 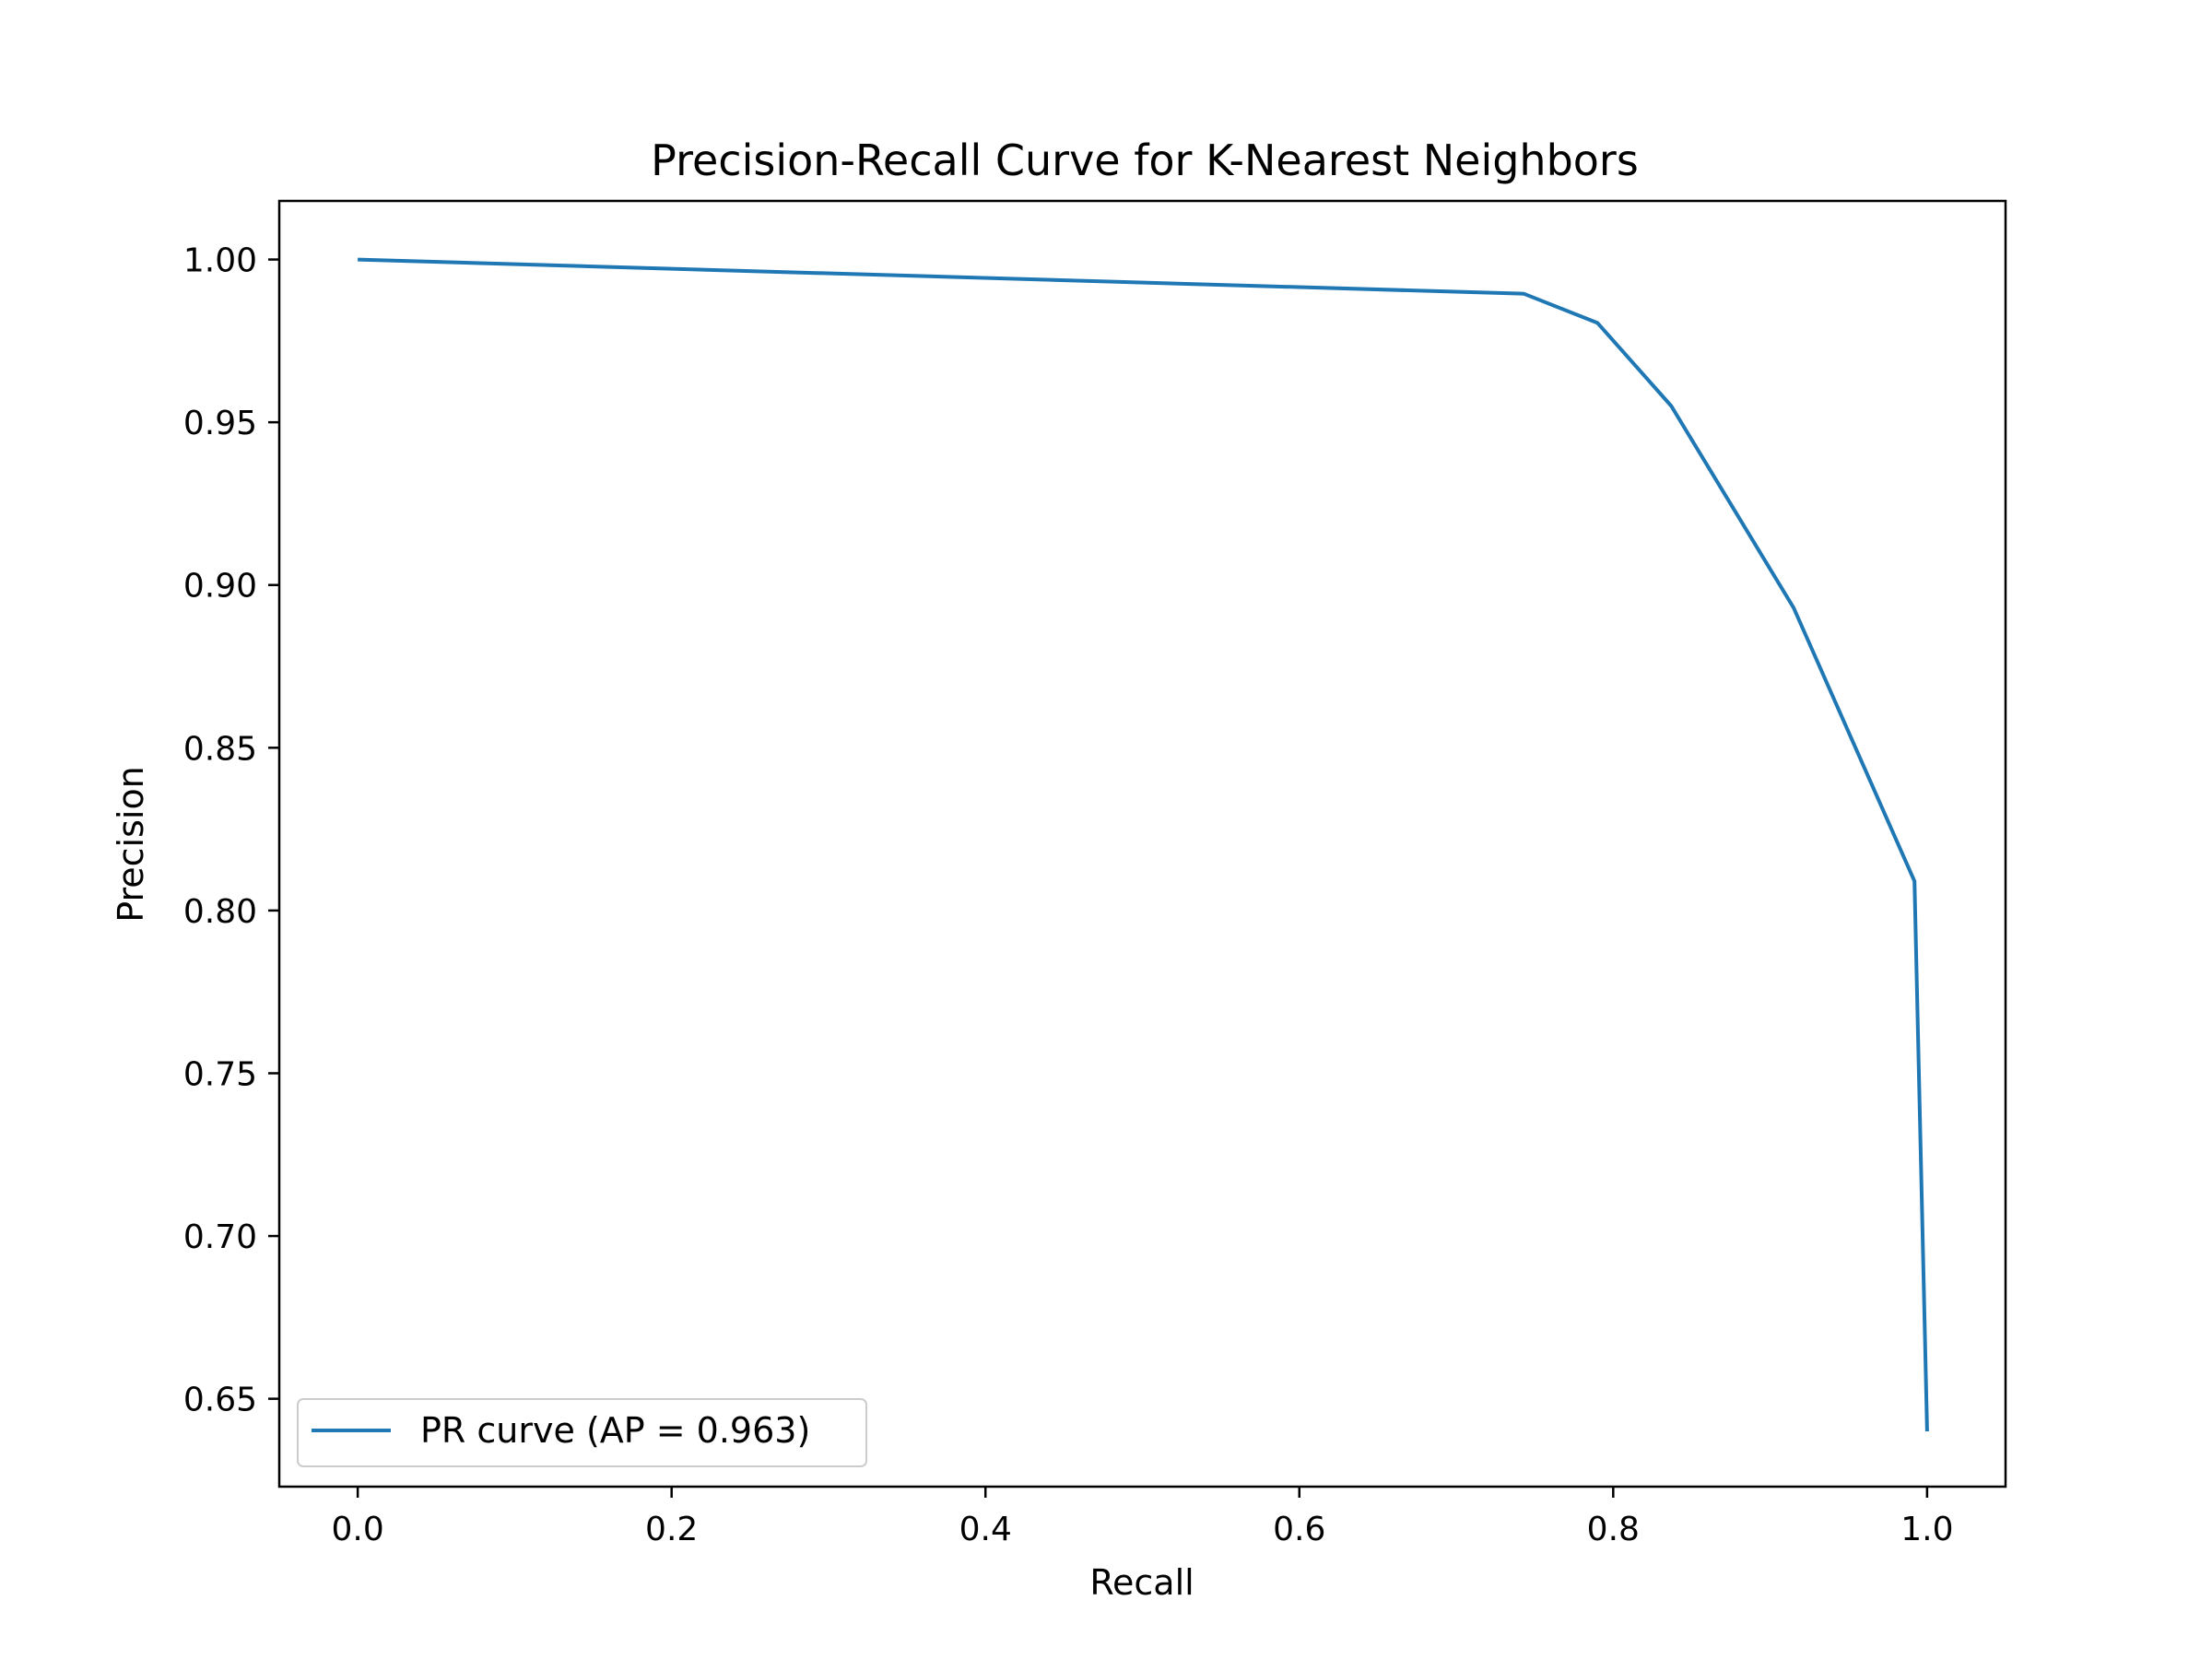 What do you see at coordinates (671, 1529) in the screenshot?
I see `x-tick-label: 0.2` at bounding box center [671, 1529].